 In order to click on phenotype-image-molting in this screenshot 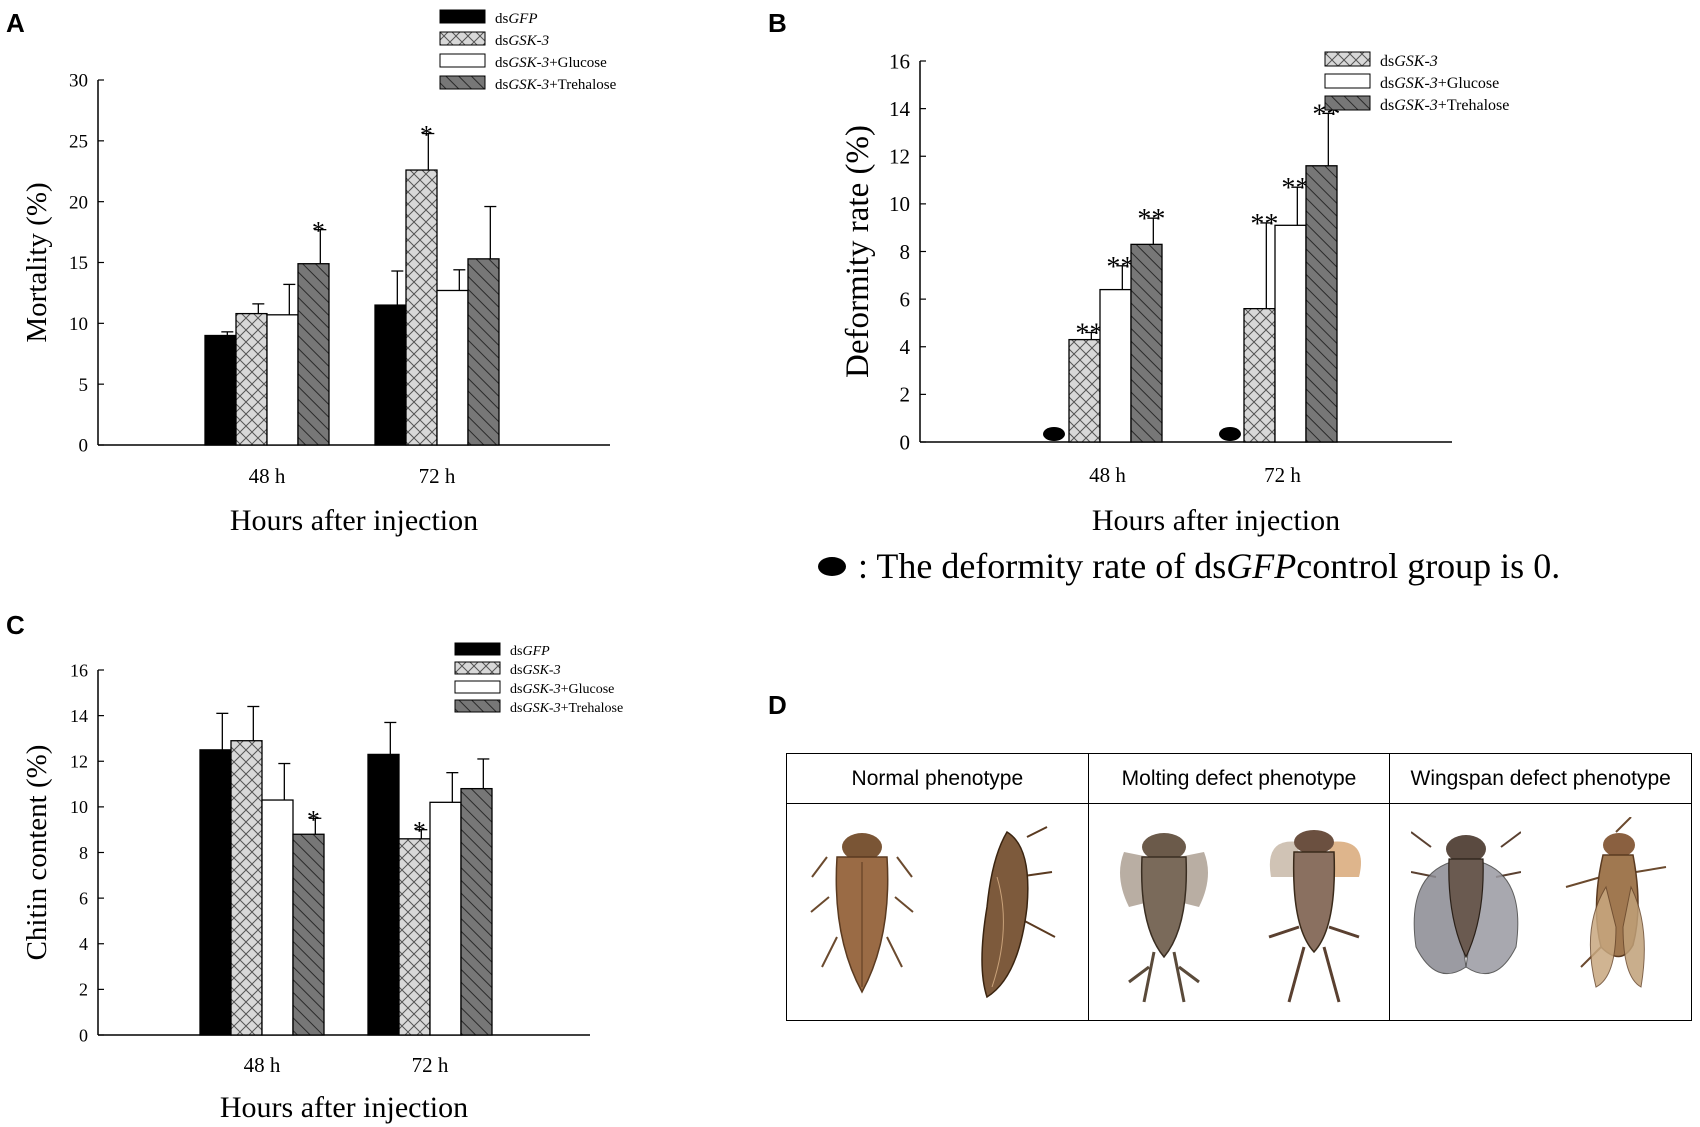, I will do `click(1239, 912)`.